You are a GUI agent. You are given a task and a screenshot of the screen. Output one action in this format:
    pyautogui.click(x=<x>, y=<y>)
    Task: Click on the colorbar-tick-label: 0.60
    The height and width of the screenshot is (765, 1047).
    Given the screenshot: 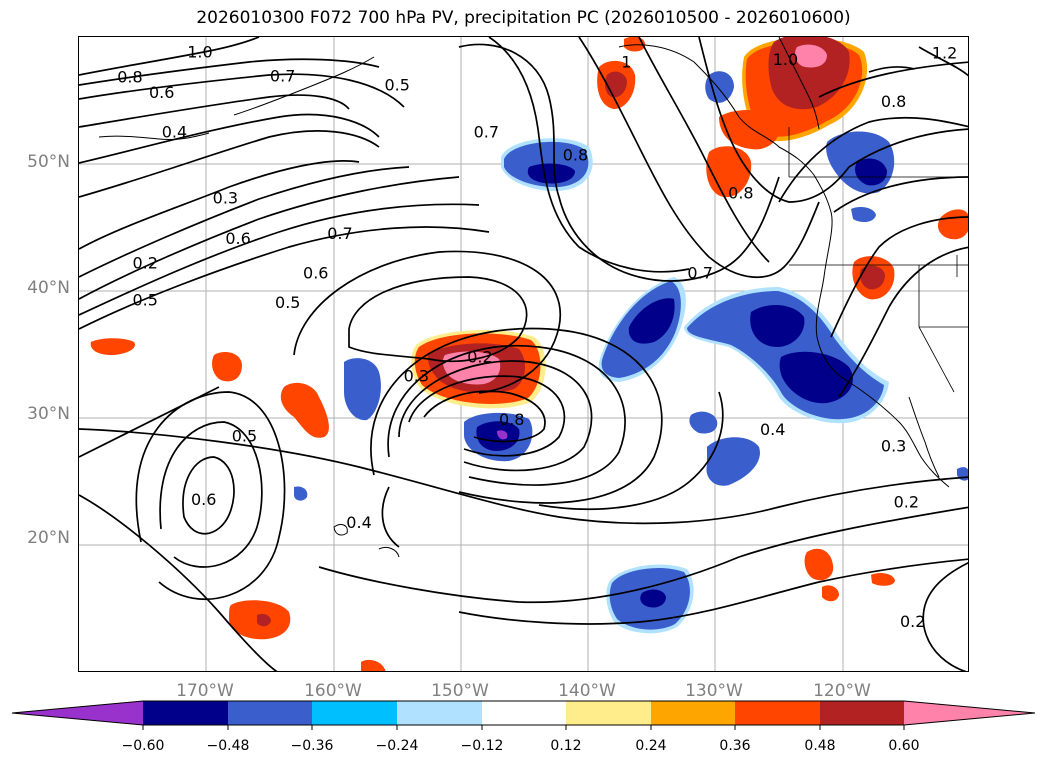 What is the action you would take?
    pyautogui.click(x=904, y=746)
    